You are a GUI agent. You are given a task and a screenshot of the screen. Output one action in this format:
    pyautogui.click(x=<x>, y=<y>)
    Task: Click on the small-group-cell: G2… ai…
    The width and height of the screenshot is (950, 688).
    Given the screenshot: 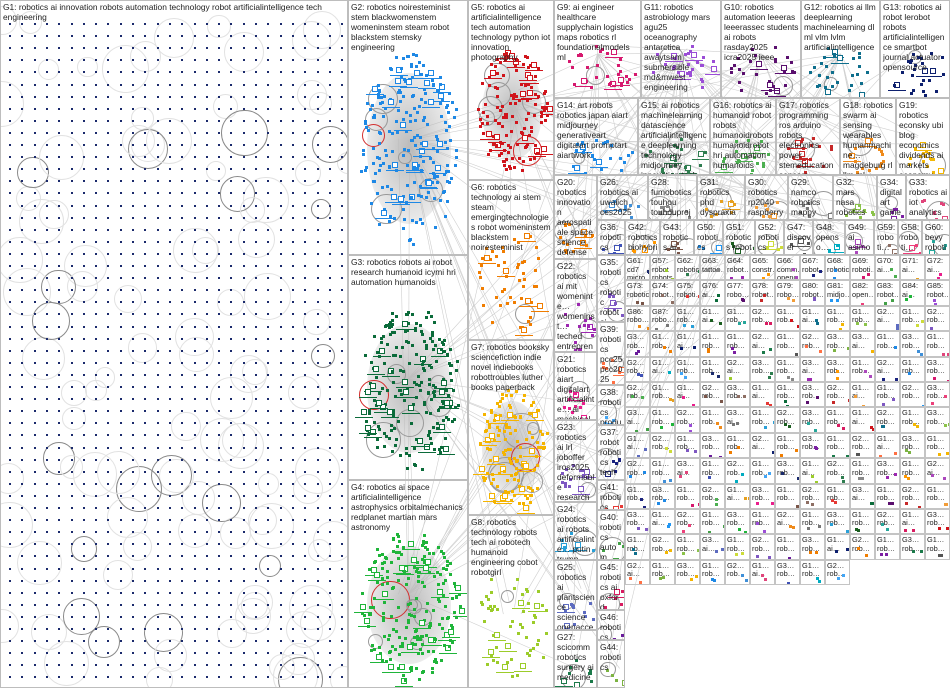 What is the action you would take?
    pyautogui.click(x=887, y=318)
    